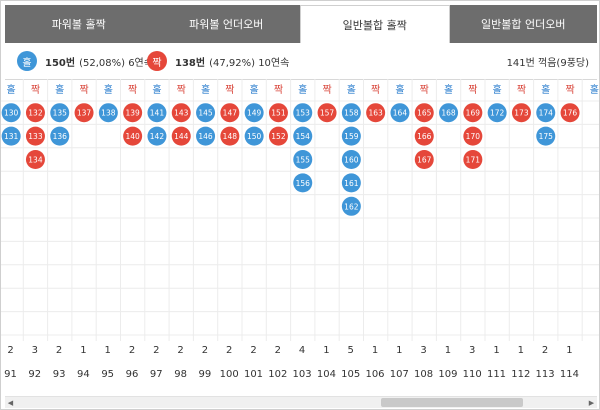 This screenshot has width=600, height=410. What do you see at coordinates (424, 374) in the screenshot?
I see `round-number: 108` at bounding box center [424, 374].